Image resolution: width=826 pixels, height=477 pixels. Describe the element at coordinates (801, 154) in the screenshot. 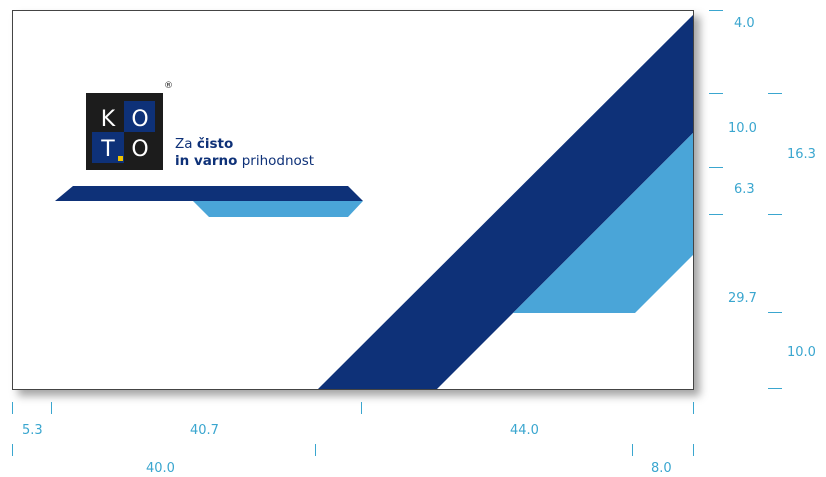

I see `dim-label-right-outer: 16.3` at that location.